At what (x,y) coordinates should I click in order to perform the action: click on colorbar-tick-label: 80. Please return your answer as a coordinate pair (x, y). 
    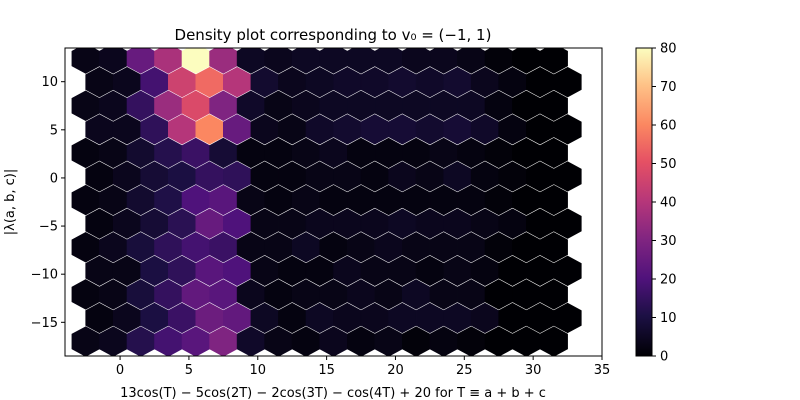
    Looking at the image, I should click on (668, 49).